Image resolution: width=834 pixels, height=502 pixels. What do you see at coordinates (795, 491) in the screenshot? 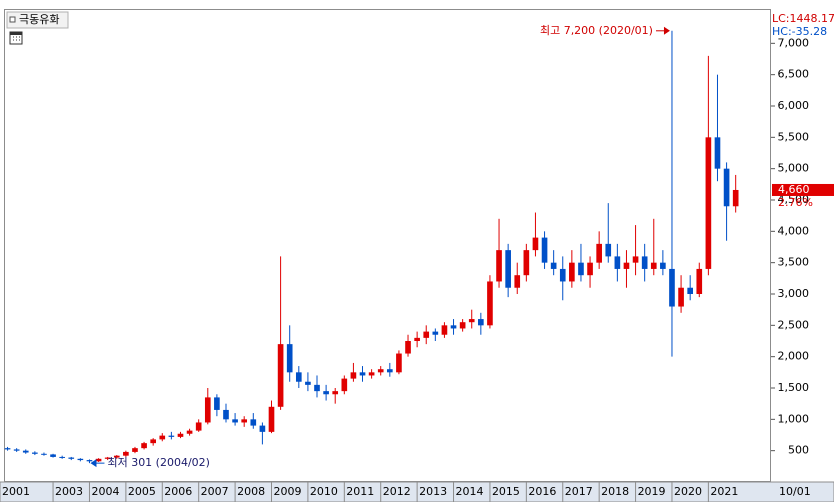
I see `date-label: 10/01` at bounding box center [795, 491].